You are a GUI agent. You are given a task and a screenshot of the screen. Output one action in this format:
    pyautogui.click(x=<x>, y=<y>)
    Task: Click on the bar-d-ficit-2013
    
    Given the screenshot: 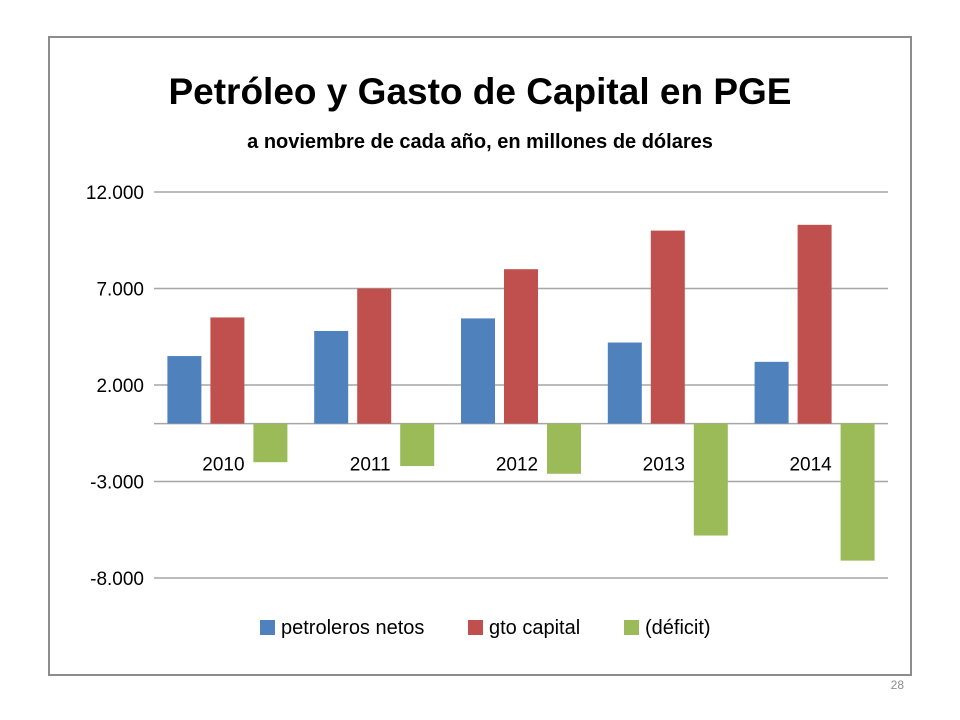 What is the action you would take?
    pyautogui.click(x=710, y=479)
    